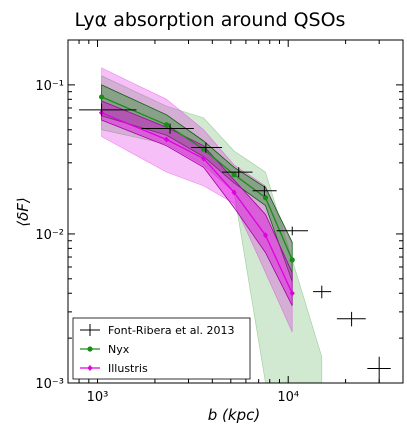  I want to click on x-axis-label: b (kpc), so click(234, 415).